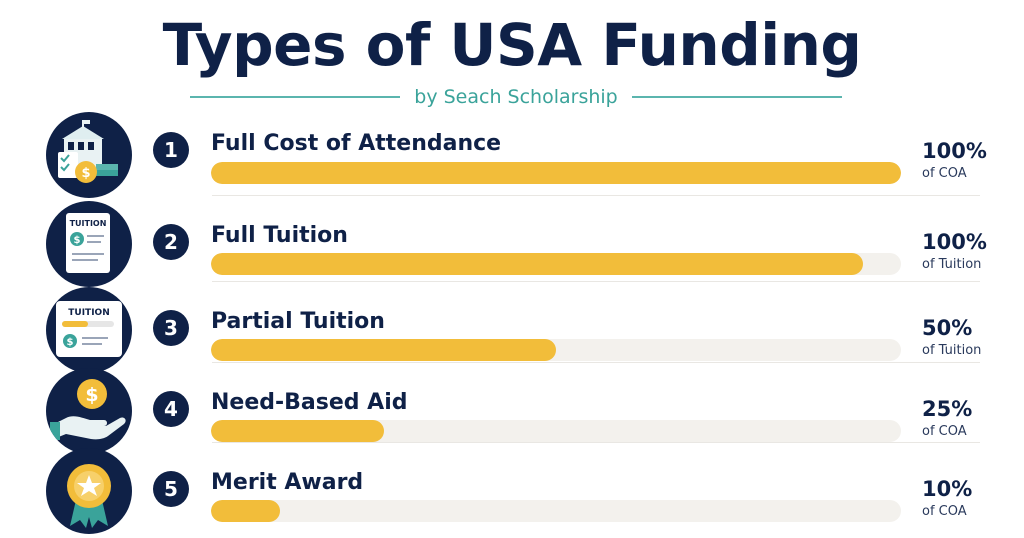 This screenshot has width=1024, height=538. Describe the element at coordinates (171, 489) in the screenshot. I see `row-number-badge: 5` at that location.